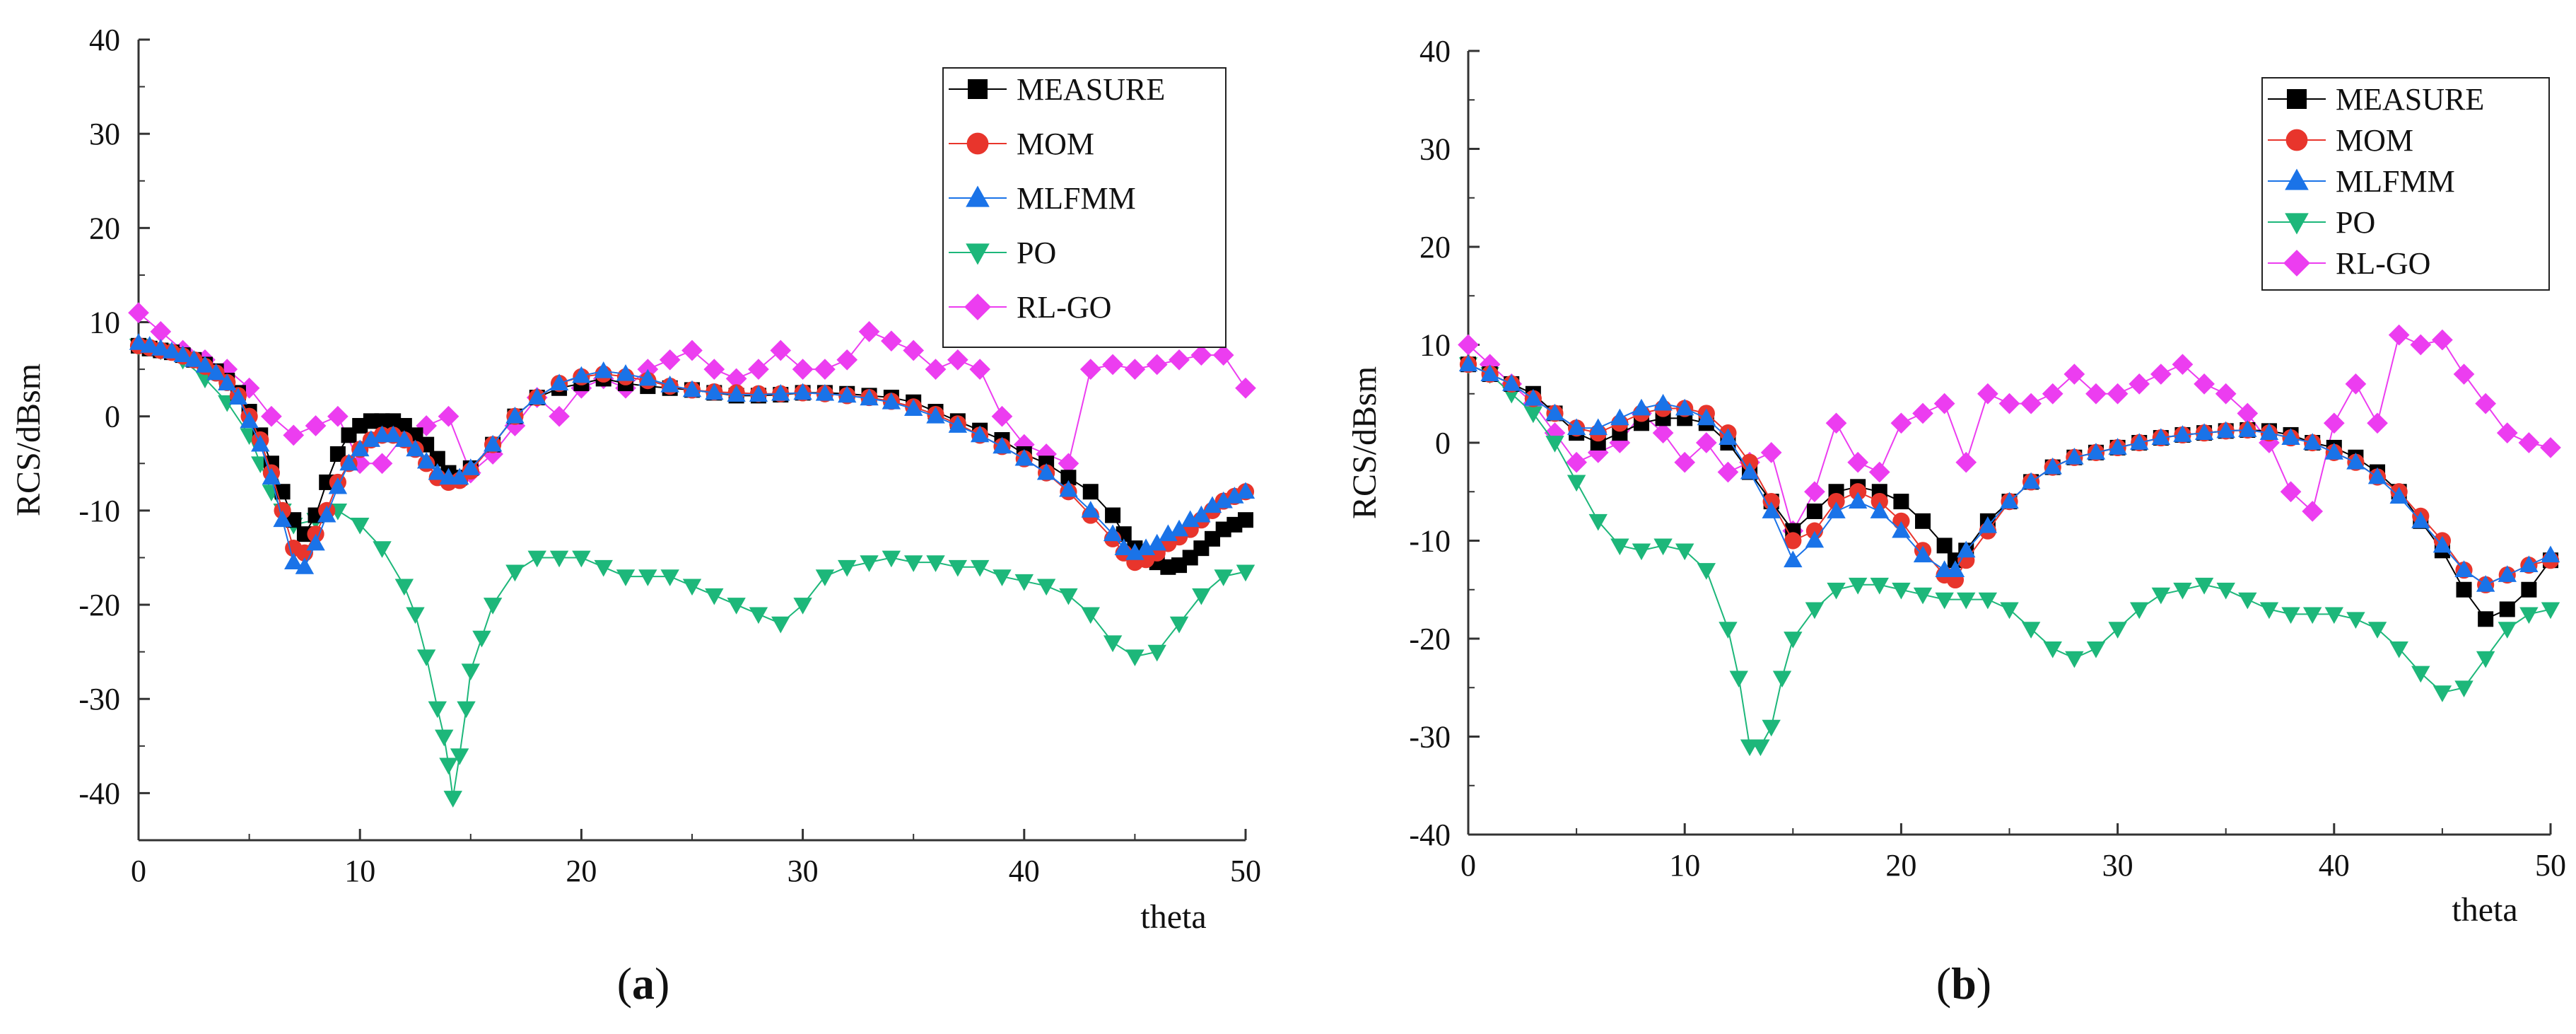  Describe the element at coordinates (1984, 983) in the screenshot. I see `panel-b-caption-close: )` at that location.